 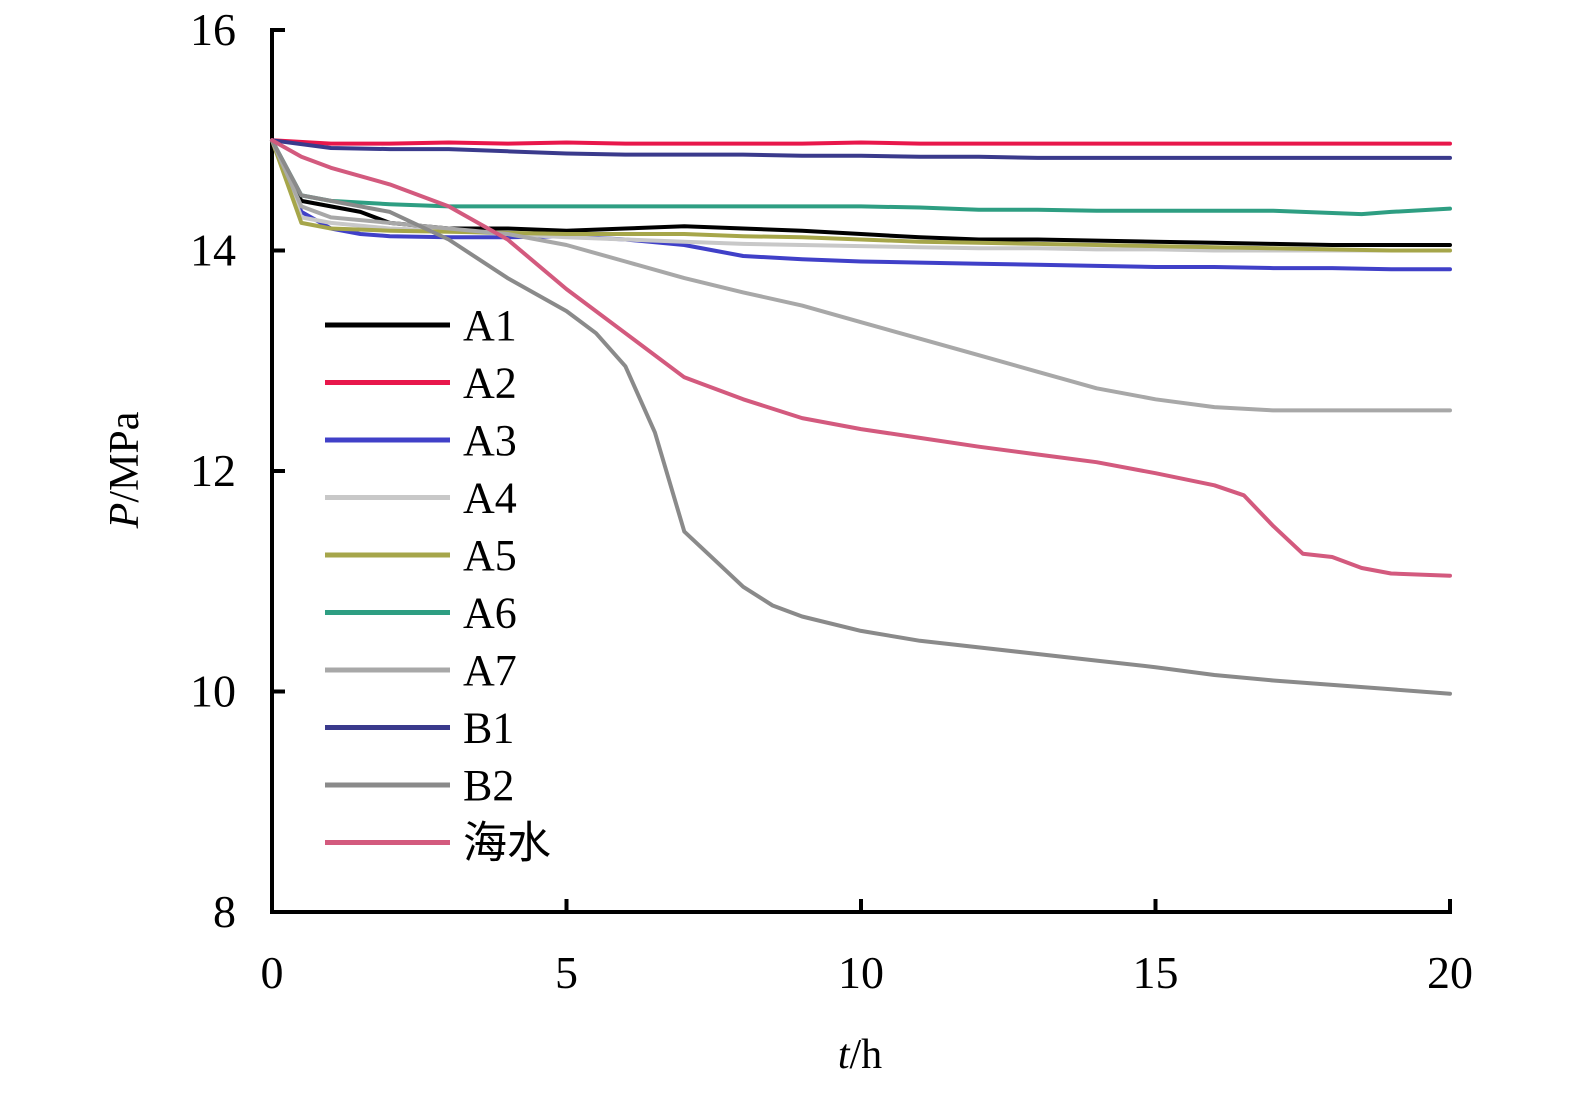 What do you see at coordinates (490, 383) in the screenshot?
I see `legend-label: A2` at bounding box center [490, 383].